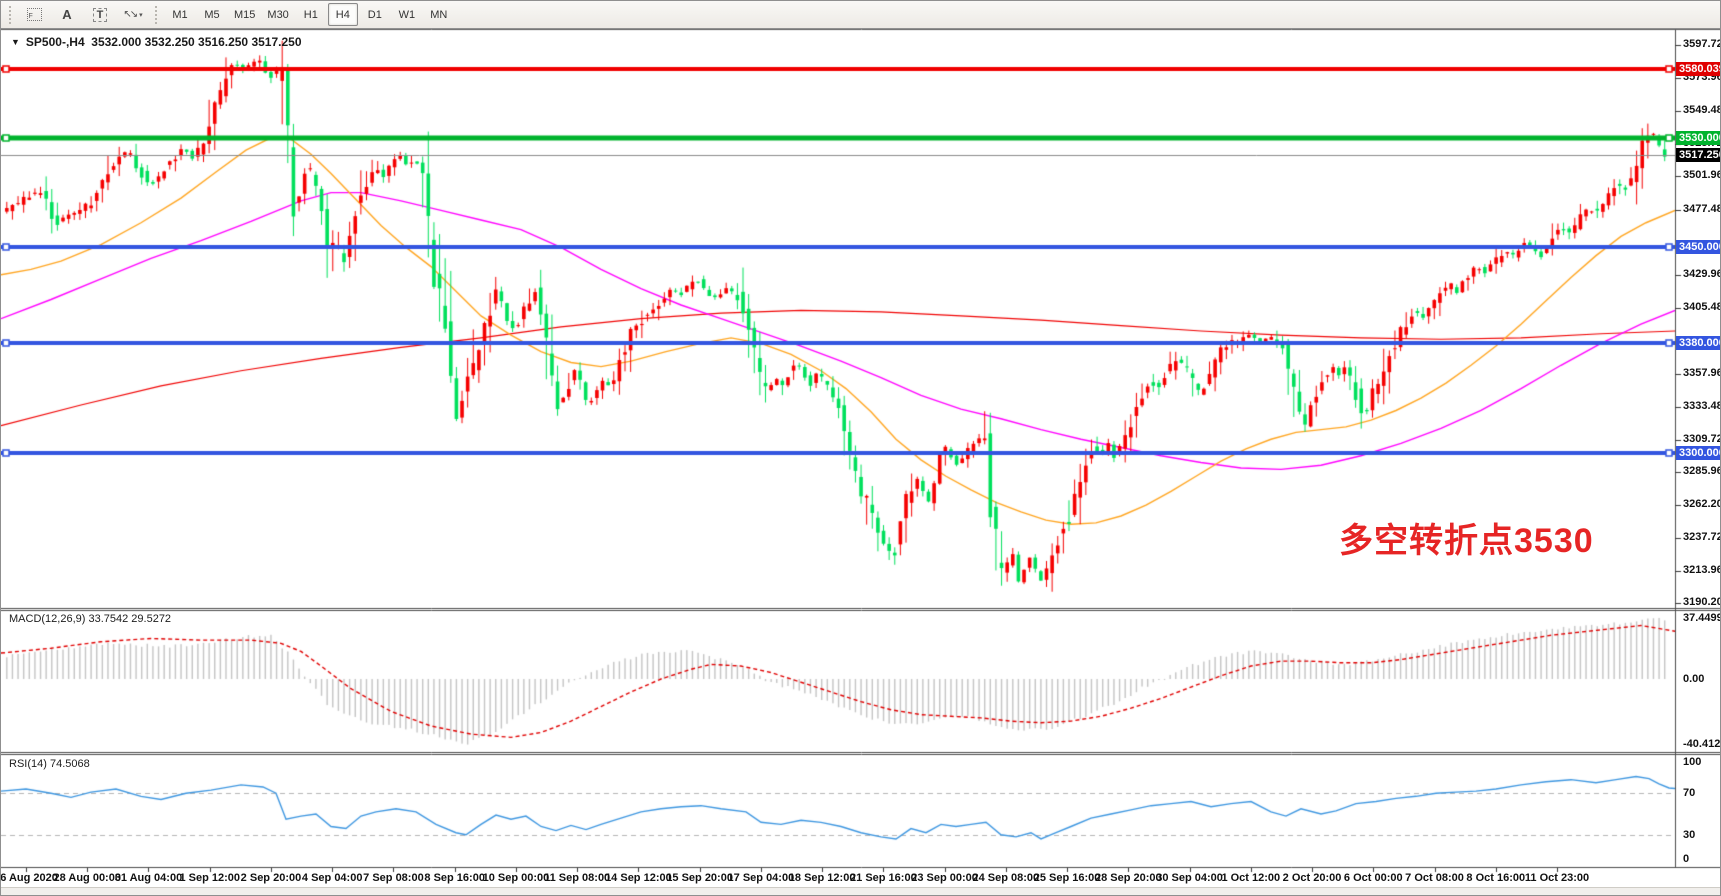 Image resolution: width=1721 pixels, height=896 pixels. What do you see at coordinates (1701, 471) in the screenshot?
I see `price-tick-label: 3285.960` at bounding box center [1701, 471].